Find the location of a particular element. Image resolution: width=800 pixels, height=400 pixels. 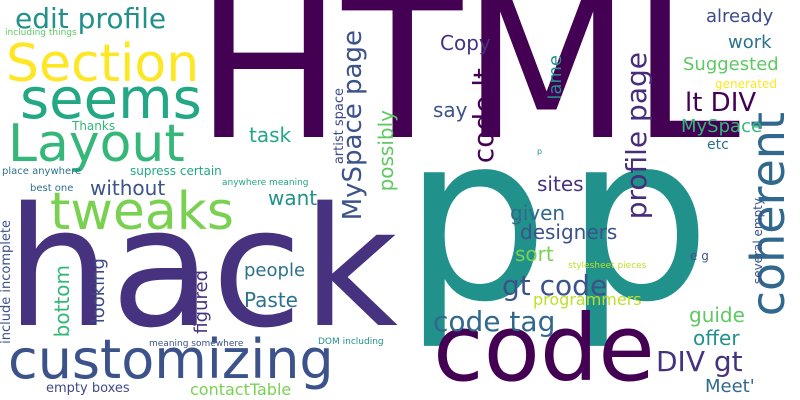

cloud-word: lame is located at coordinates (555, 77).